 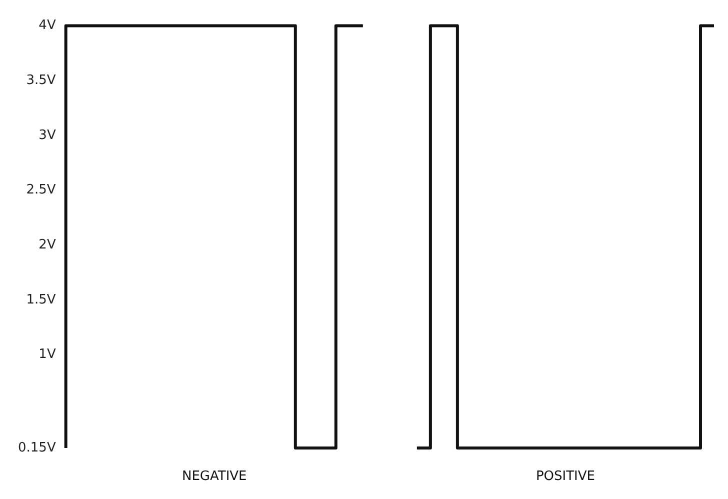 I want to click on text: POSITIVE, so click(x=565, y=476).